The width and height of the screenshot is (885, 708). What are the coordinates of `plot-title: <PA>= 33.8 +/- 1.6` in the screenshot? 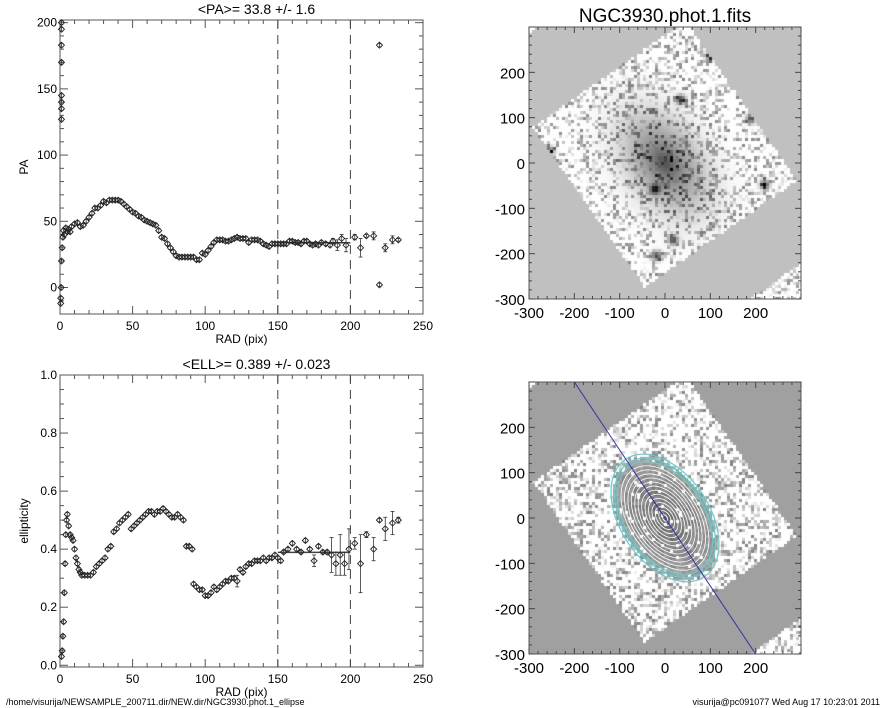 It's located at (256, 9).